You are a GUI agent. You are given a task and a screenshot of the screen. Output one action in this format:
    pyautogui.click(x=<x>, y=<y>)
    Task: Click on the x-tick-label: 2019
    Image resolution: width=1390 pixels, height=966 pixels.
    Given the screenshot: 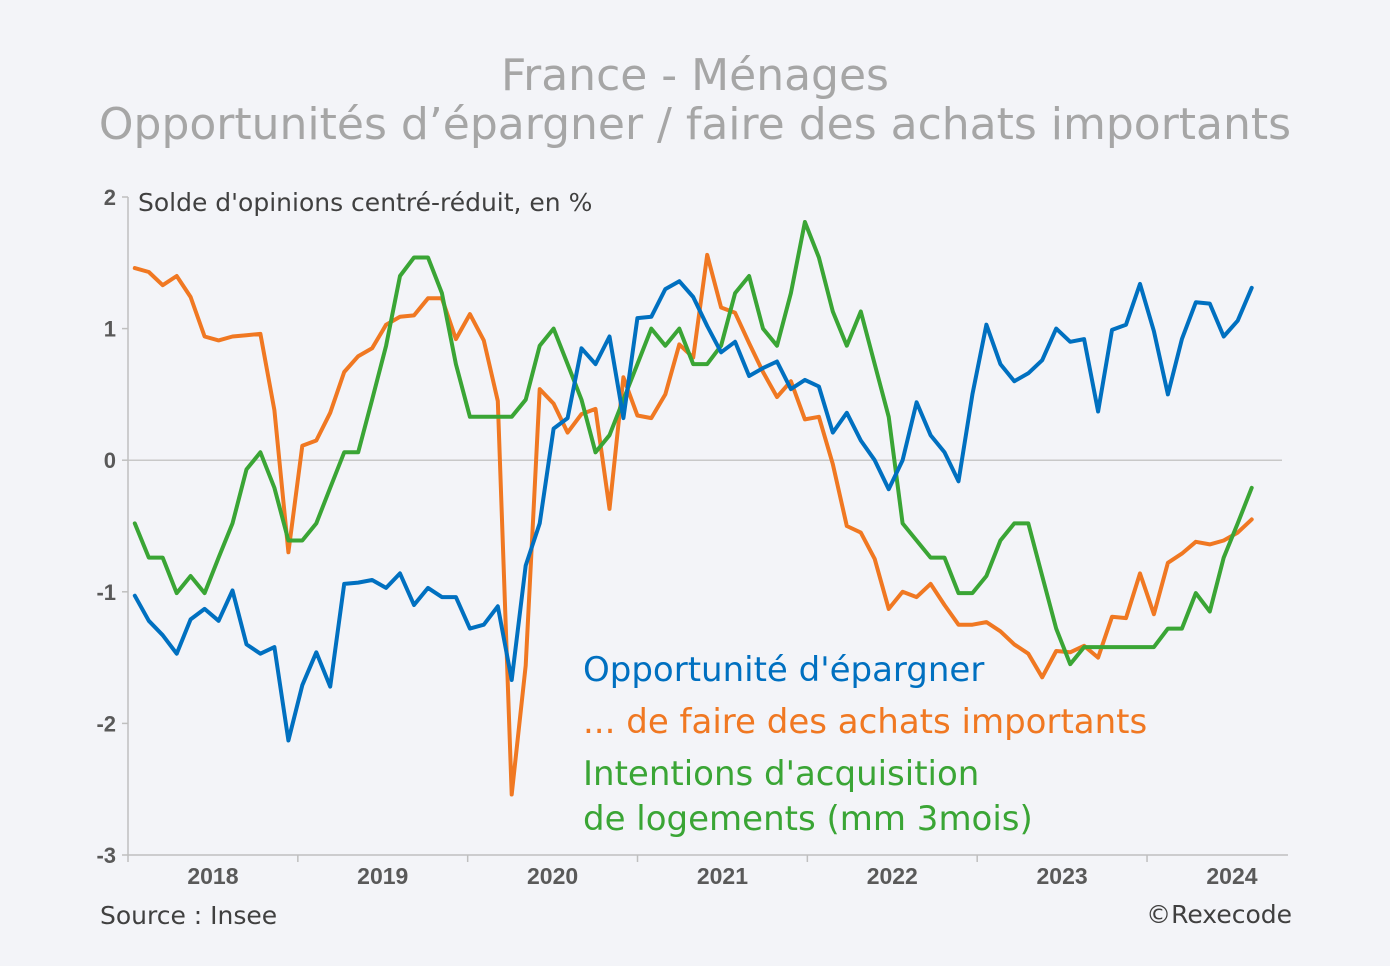 What is the action you would take?
    pyautogui.click(x=382, y=876)
    